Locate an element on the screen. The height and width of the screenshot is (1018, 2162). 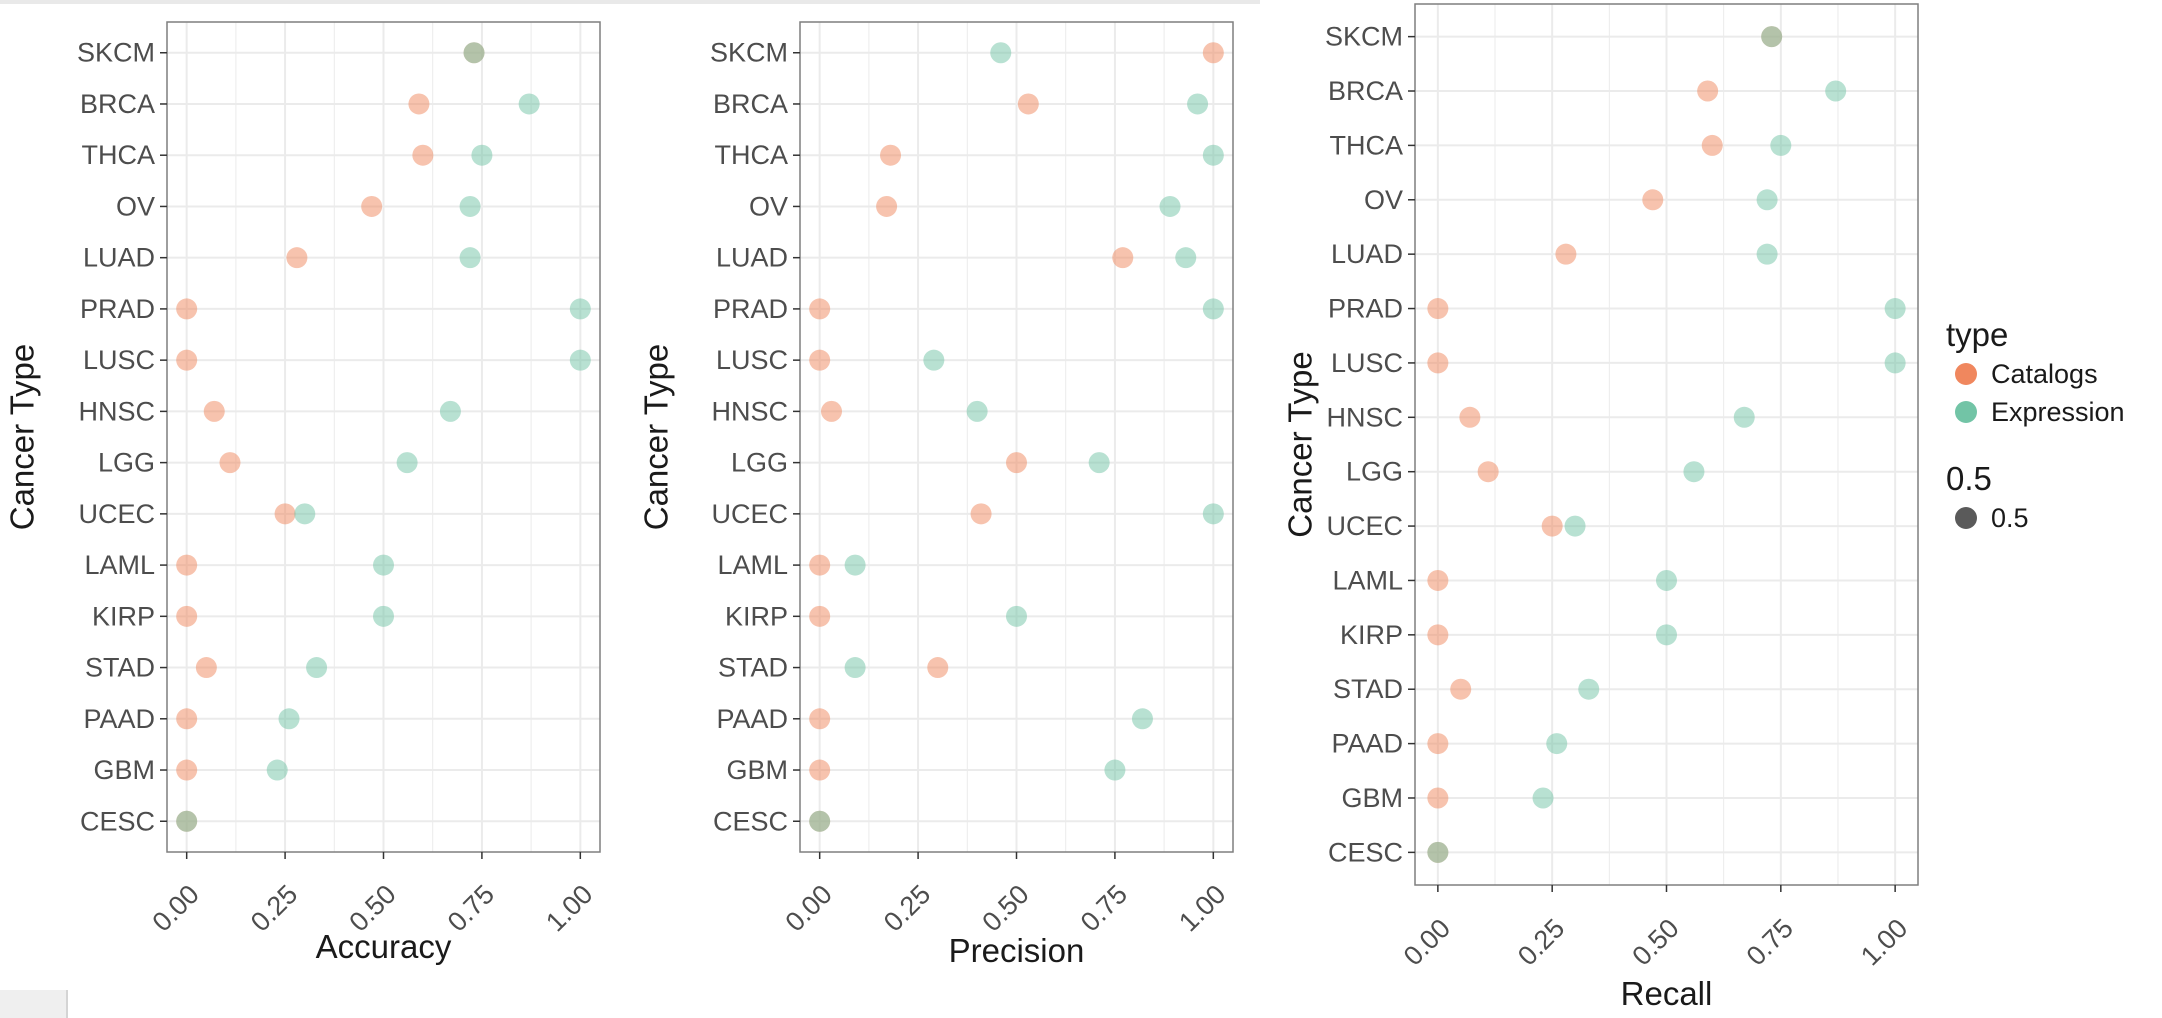
y-tick-label: CESC is located at coordinates (750, 821).